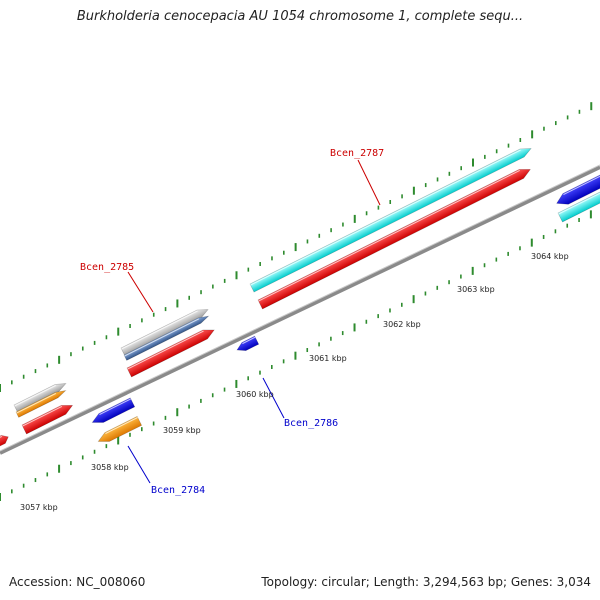  I want to click on gene-arrow-left-1-cds-body, so click(47, 420).